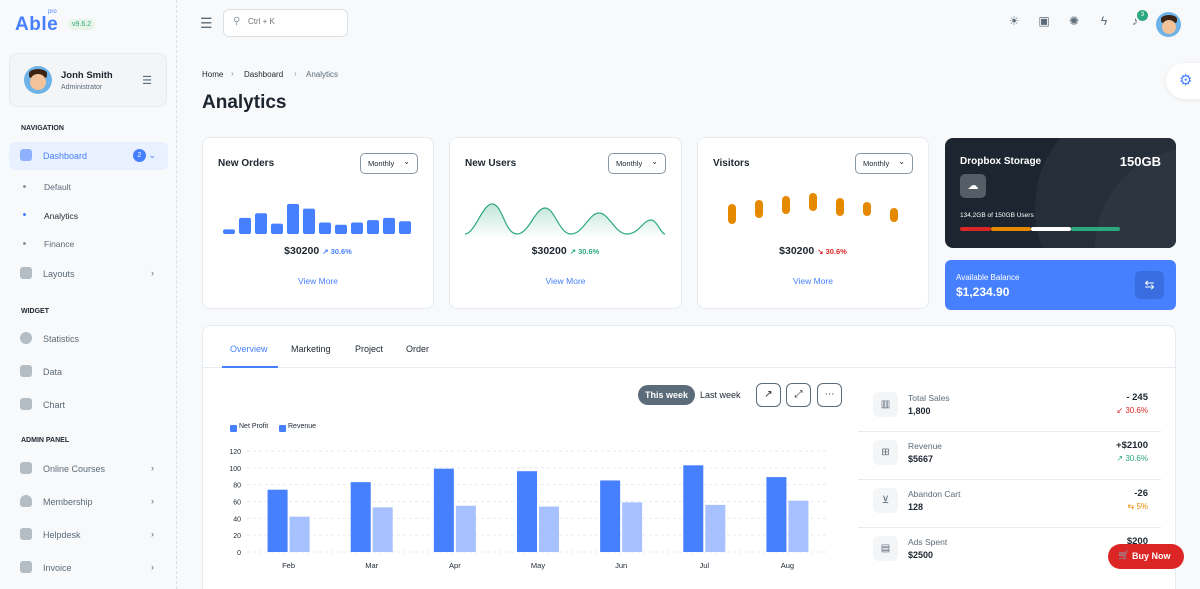  Describe the element at coordinates (1124, 555) in the screenshot. I see `cart-icon: 🛒` at that location.